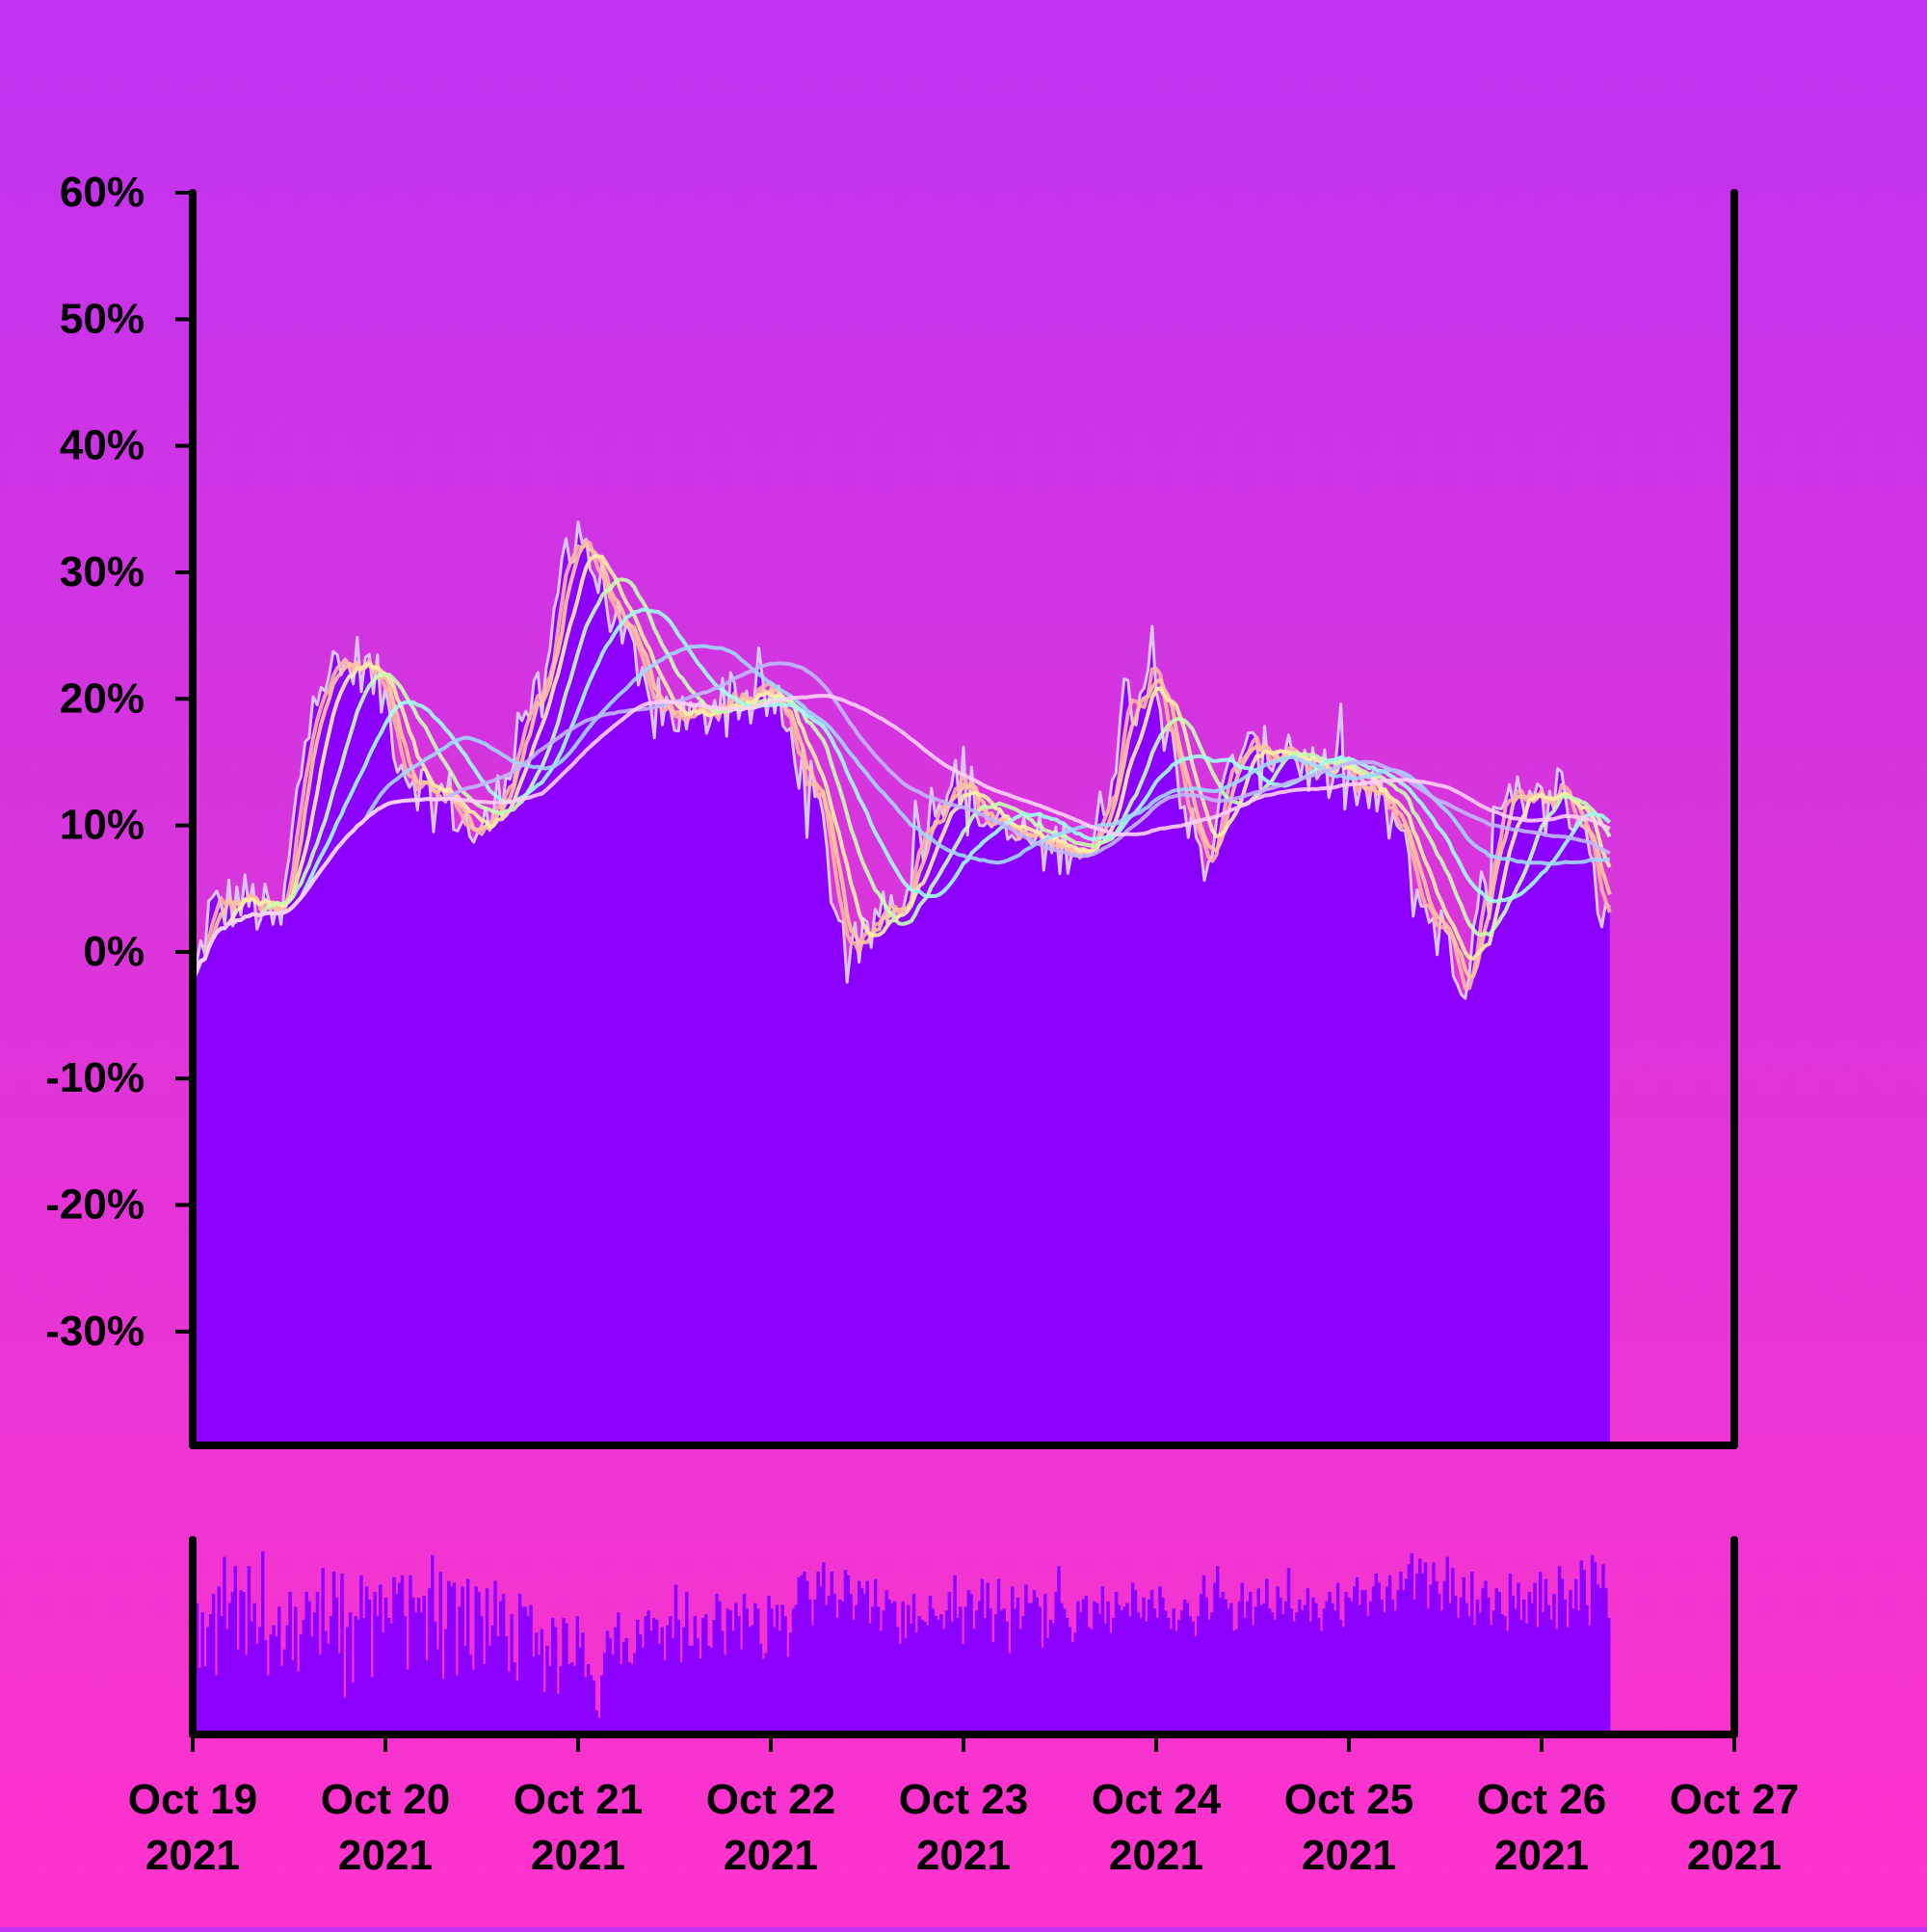 The width and height of the screenshot is (1927, 1932). What do you see at coordinates (1349, 1799) in the screenshot?
I see `x-tick-label-date: Oct 25` at bounding box center [1349, 1799].